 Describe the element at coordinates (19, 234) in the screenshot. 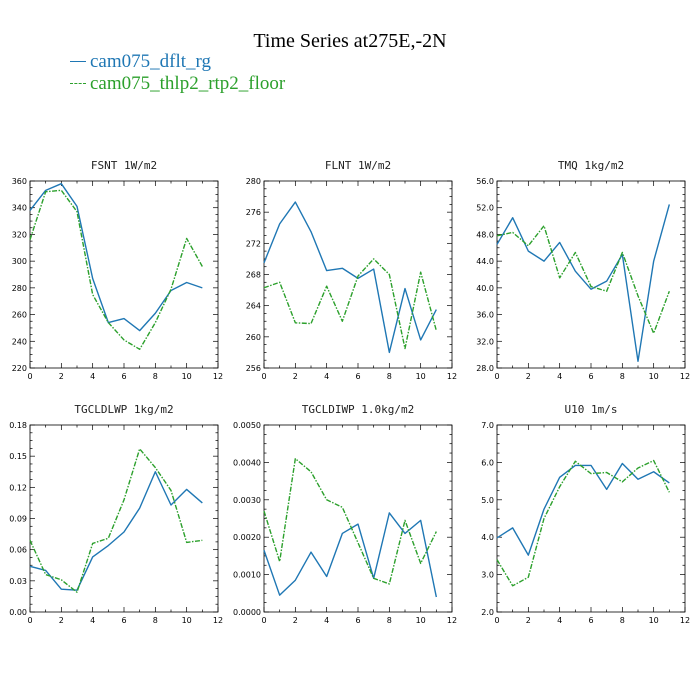

I see `y-tick-label: 320` at that location.